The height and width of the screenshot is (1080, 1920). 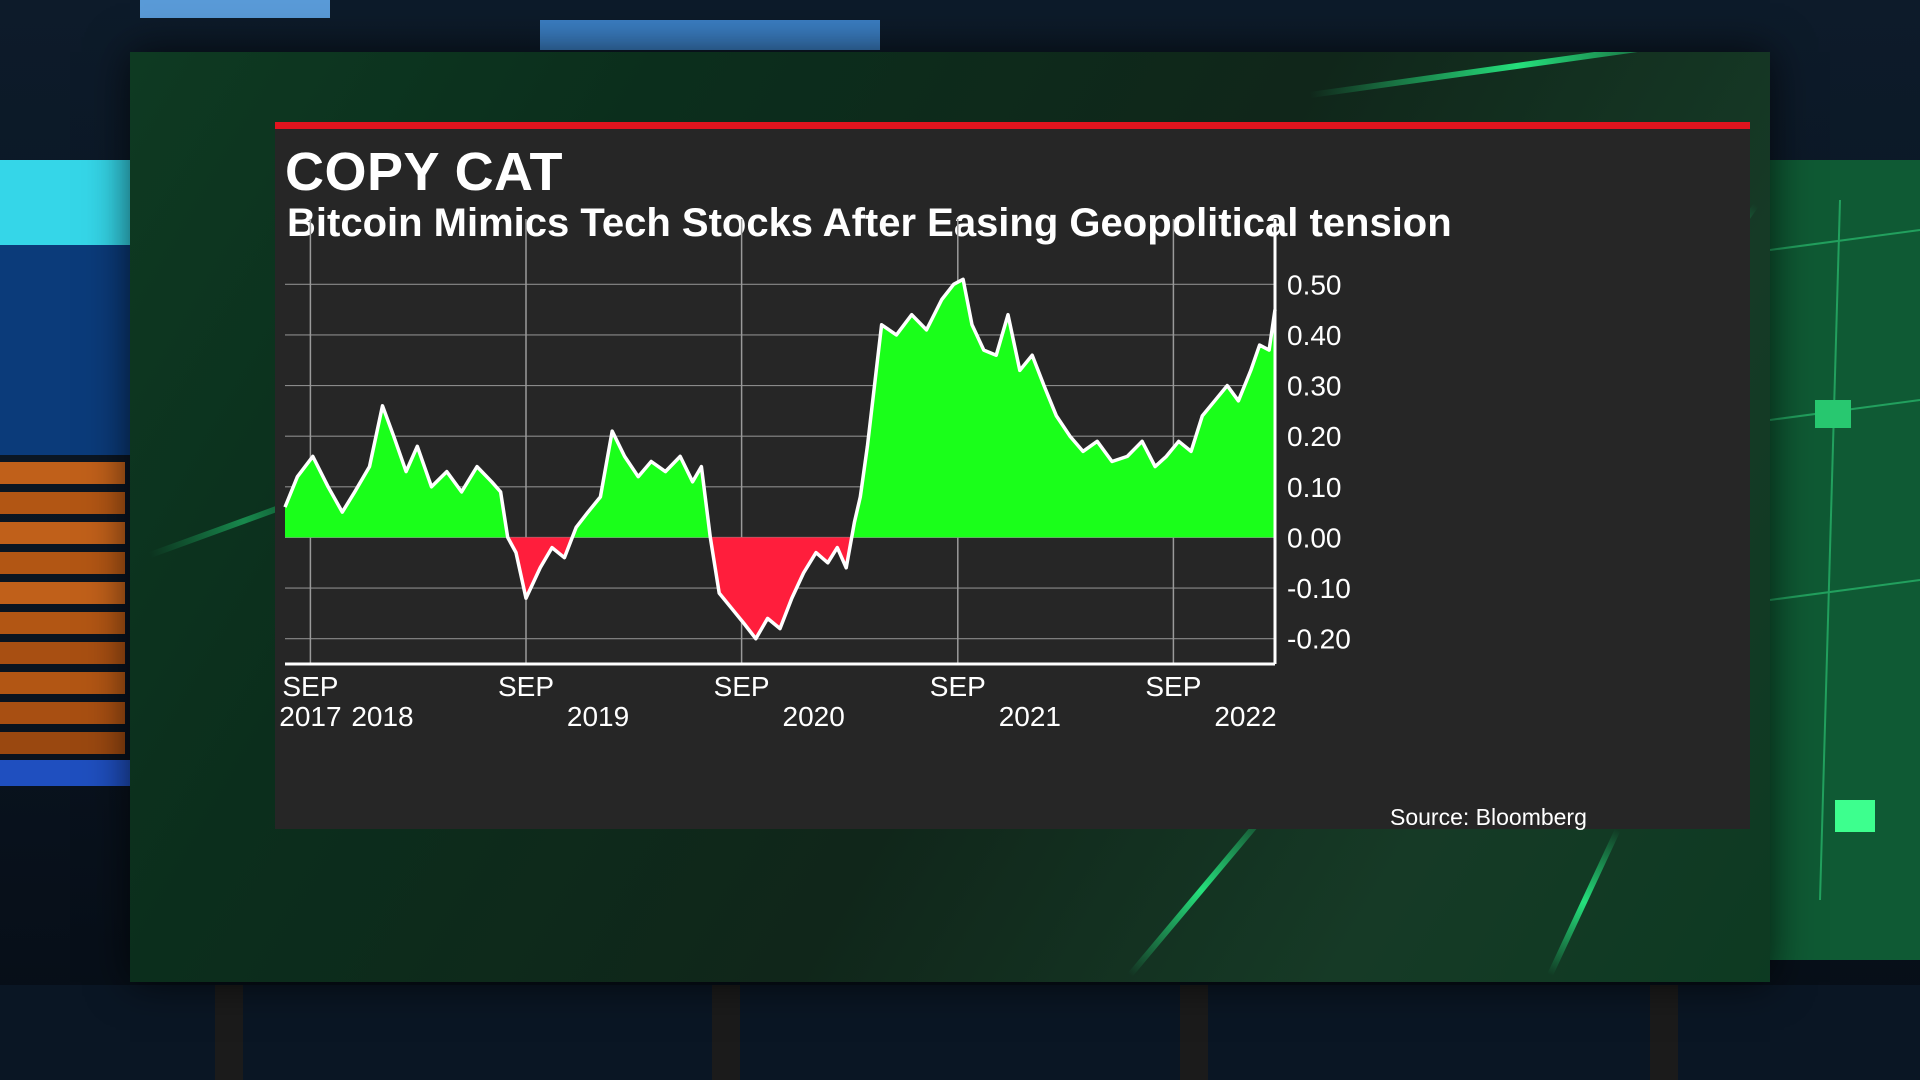 I want to click on y-tick-label: -0.20, so click(x=1319, y=639).